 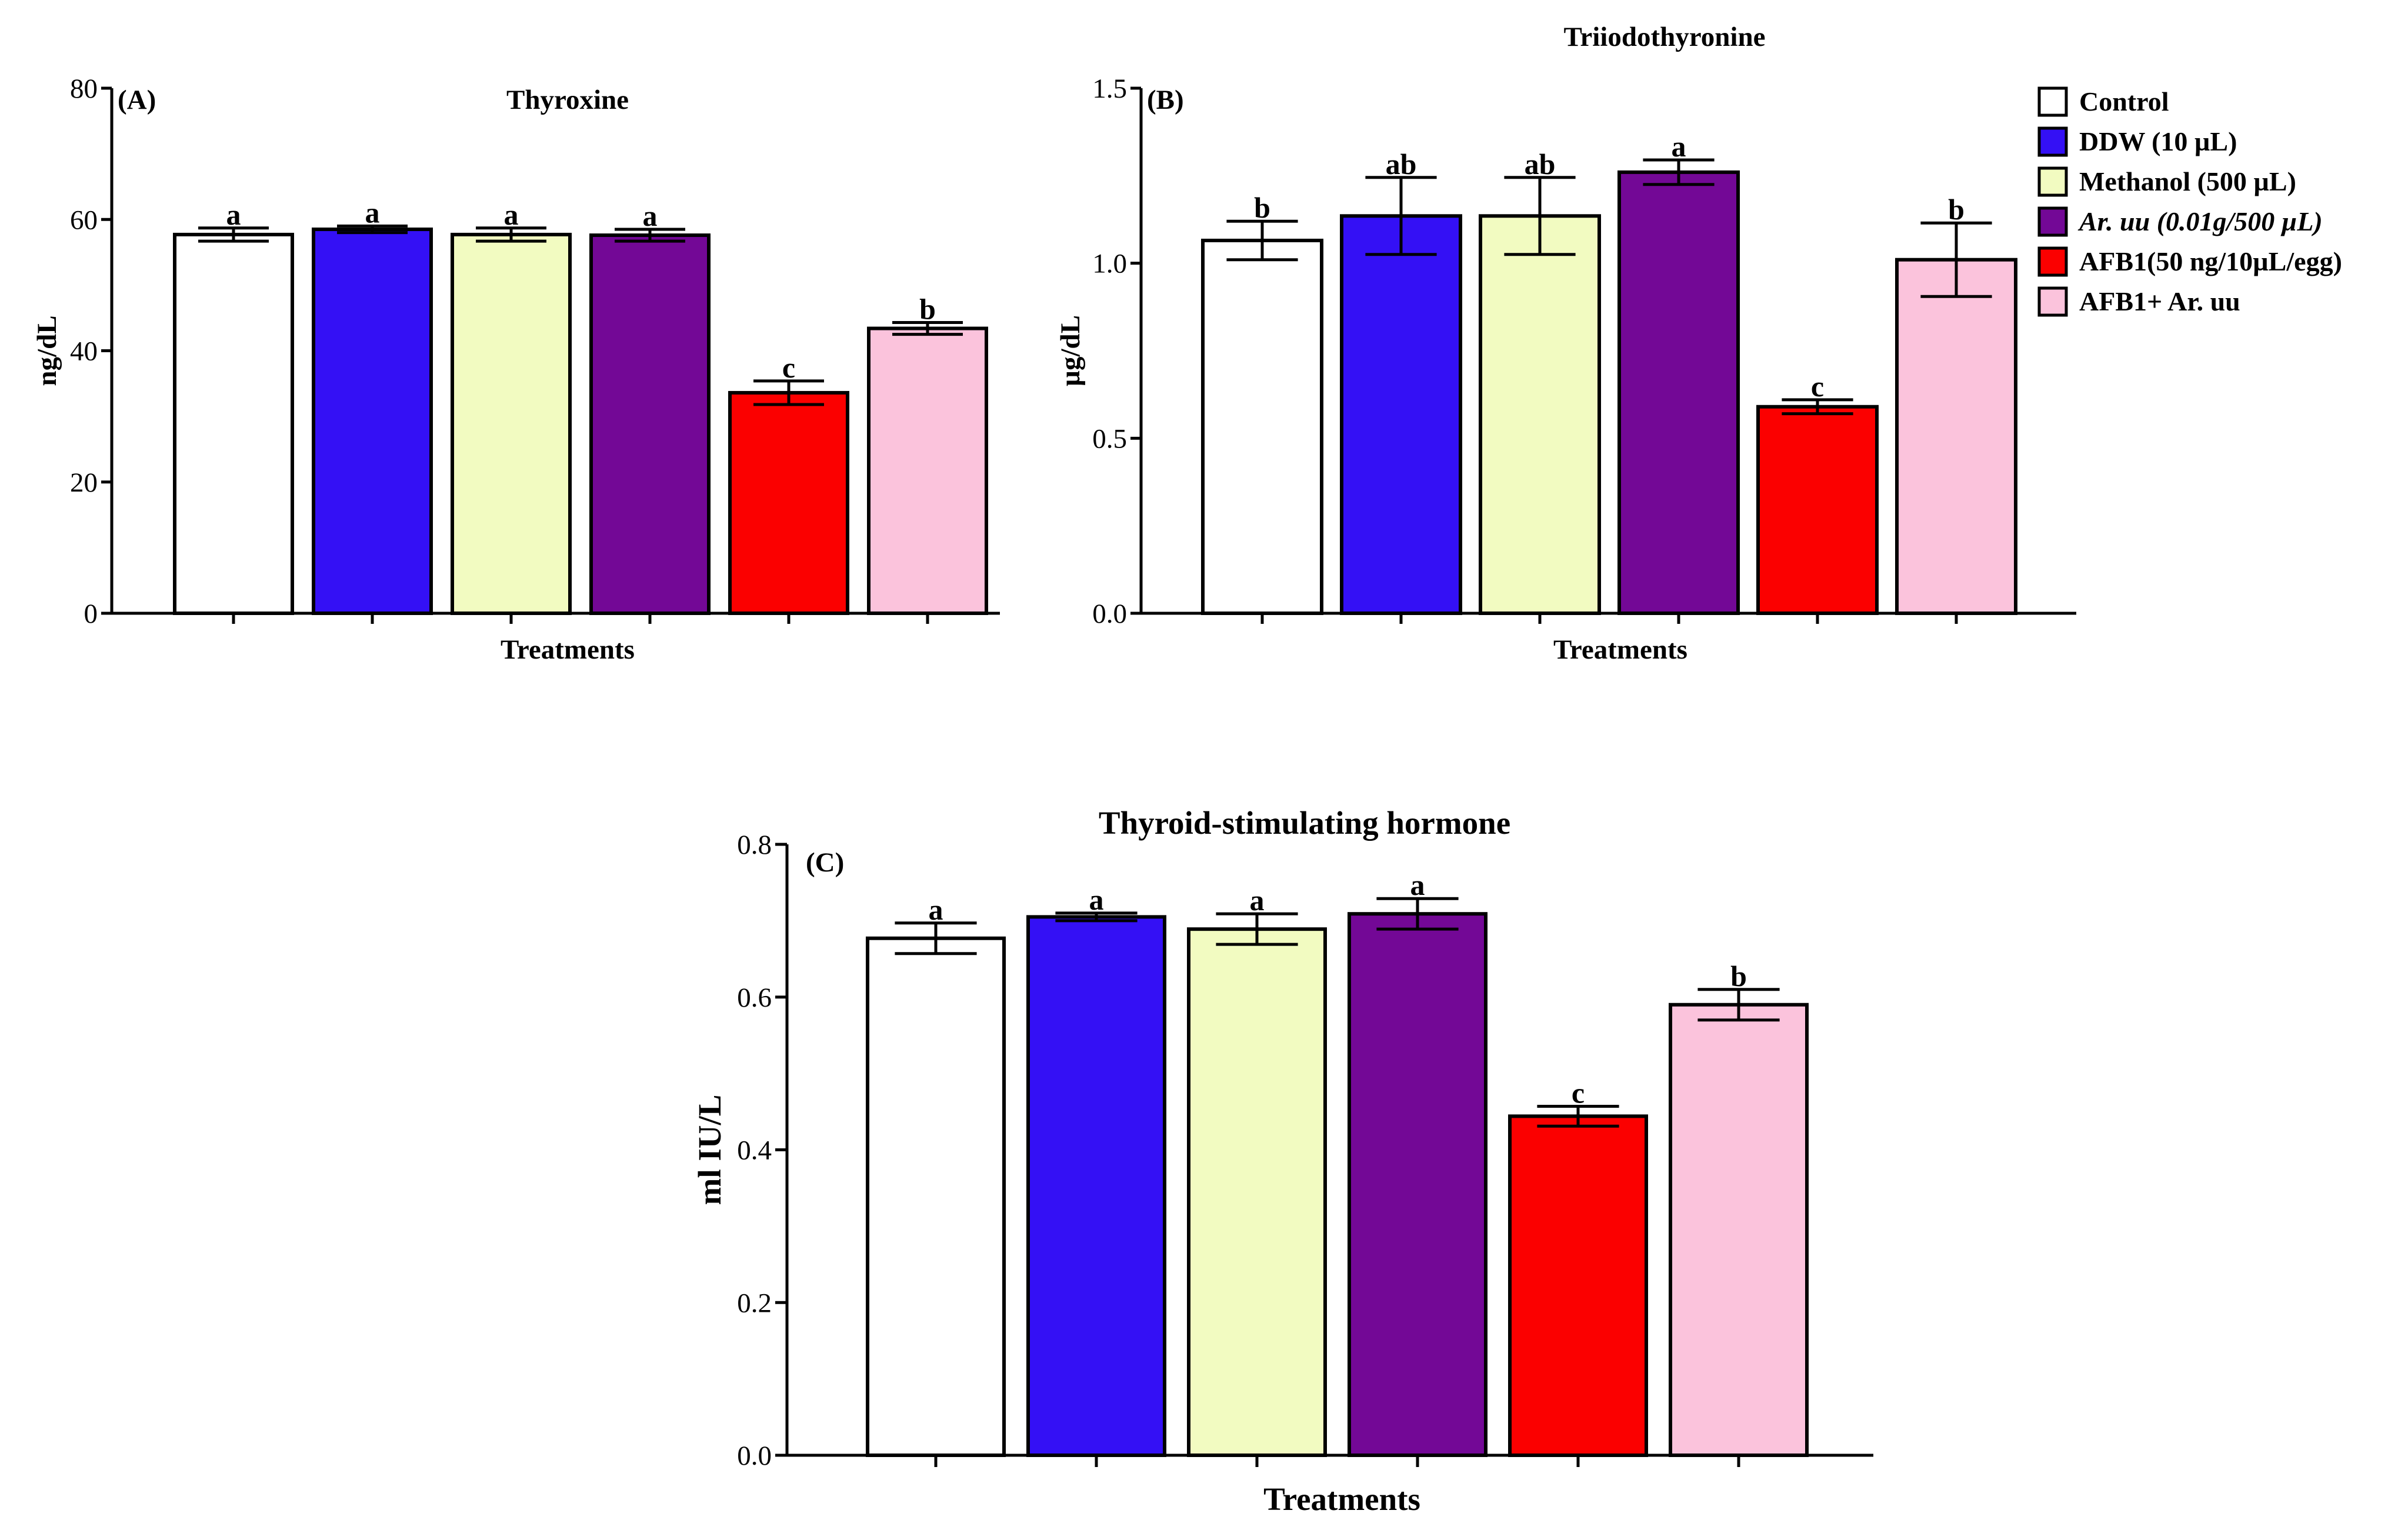 What do you see at coordinates (2158, 141) in the screenshot?
I see `legend-label-ddw: DDW (10 µL)` at bounding box center [2158, 141].